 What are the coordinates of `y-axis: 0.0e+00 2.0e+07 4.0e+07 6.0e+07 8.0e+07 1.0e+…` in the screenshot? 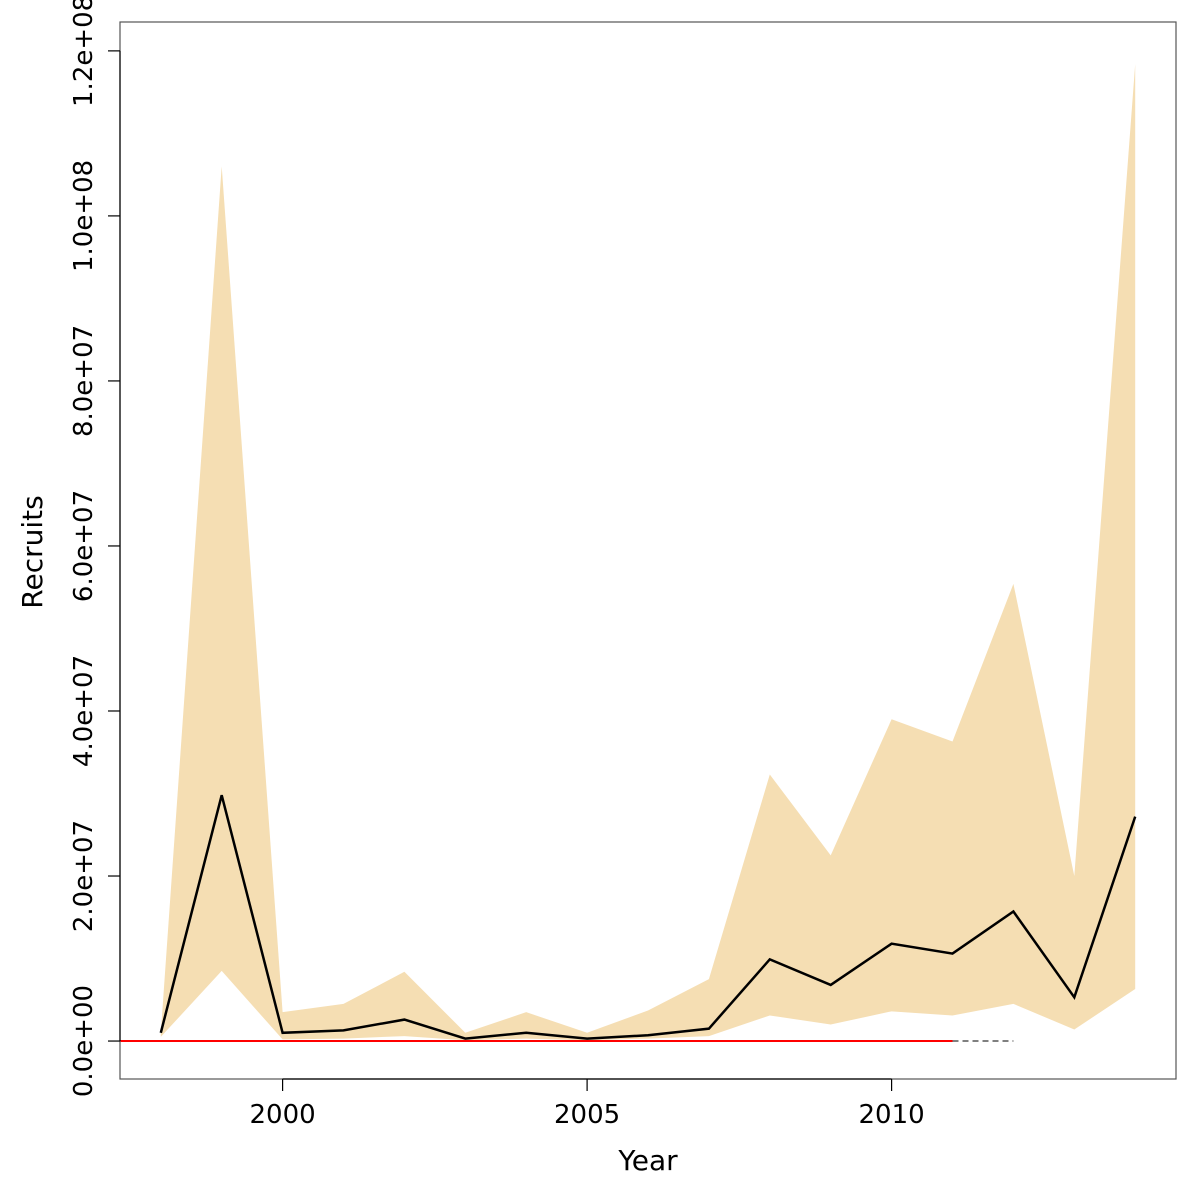 It's located at (95, 548).